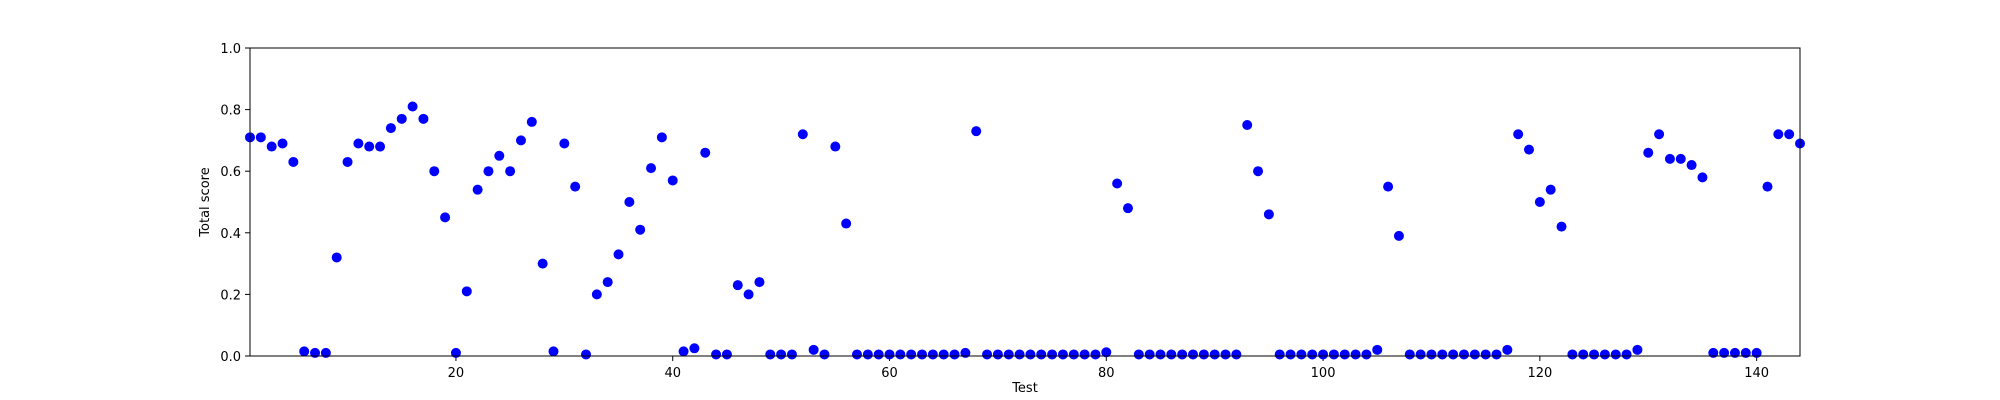 This screenshot has height=400, width=2000. I want to click on x-tick-label: 140, so click(1756, 373).